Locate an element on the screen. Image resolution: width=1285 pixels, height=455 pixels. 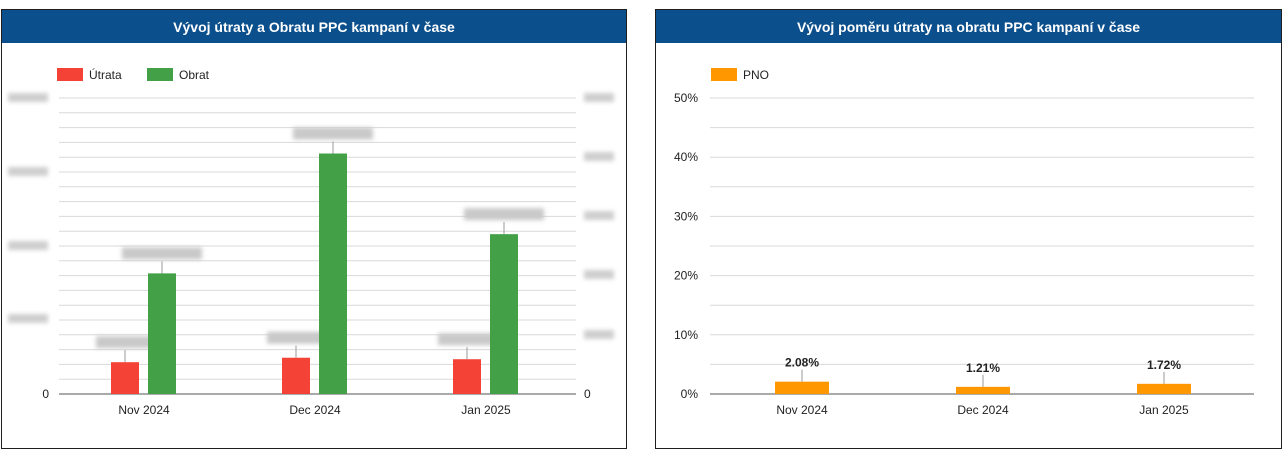
y-tick-label: 30% is located at coordinates (686, 216).